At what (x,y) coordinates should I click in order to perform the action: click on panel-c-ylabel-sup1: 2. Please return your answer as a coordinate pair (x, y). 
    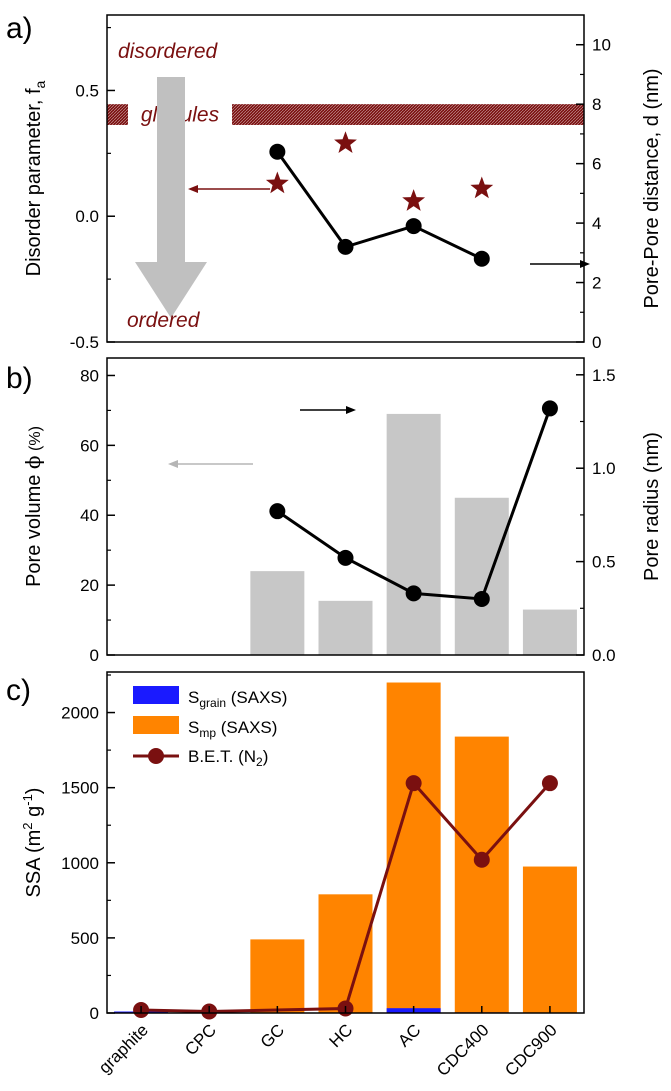
    Looking at the image, I should click on (27, 825).